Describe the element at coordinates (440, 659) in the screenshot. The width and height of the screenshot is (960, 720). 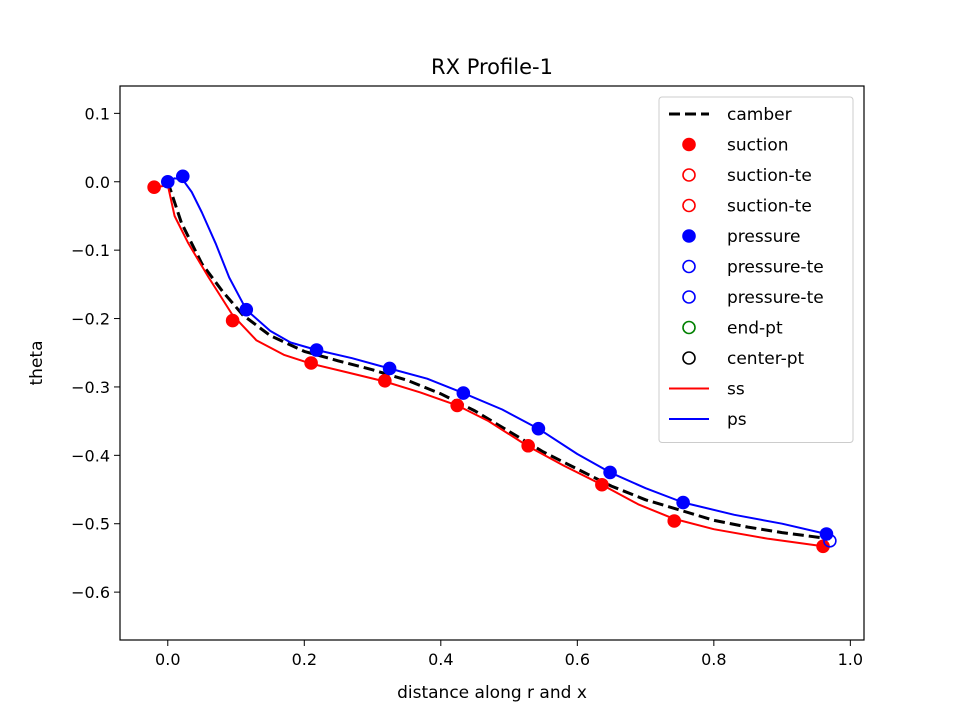
I see `x-tick-label: 0.4` at that location.